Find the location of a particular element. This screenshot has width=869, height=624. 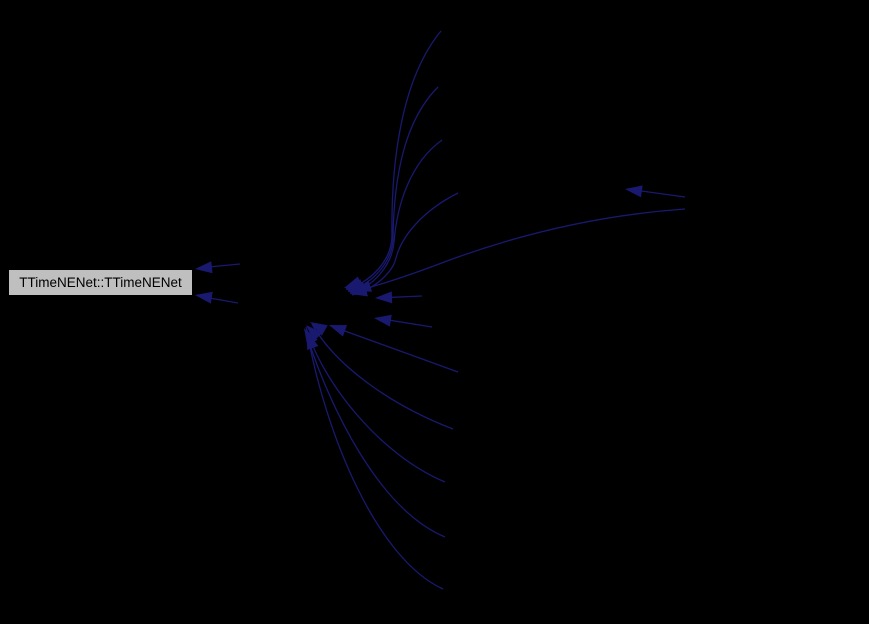

node-ttimenenet-constructor: TTimeNENet::TTimeNENet is located at coordinates (100, 282).